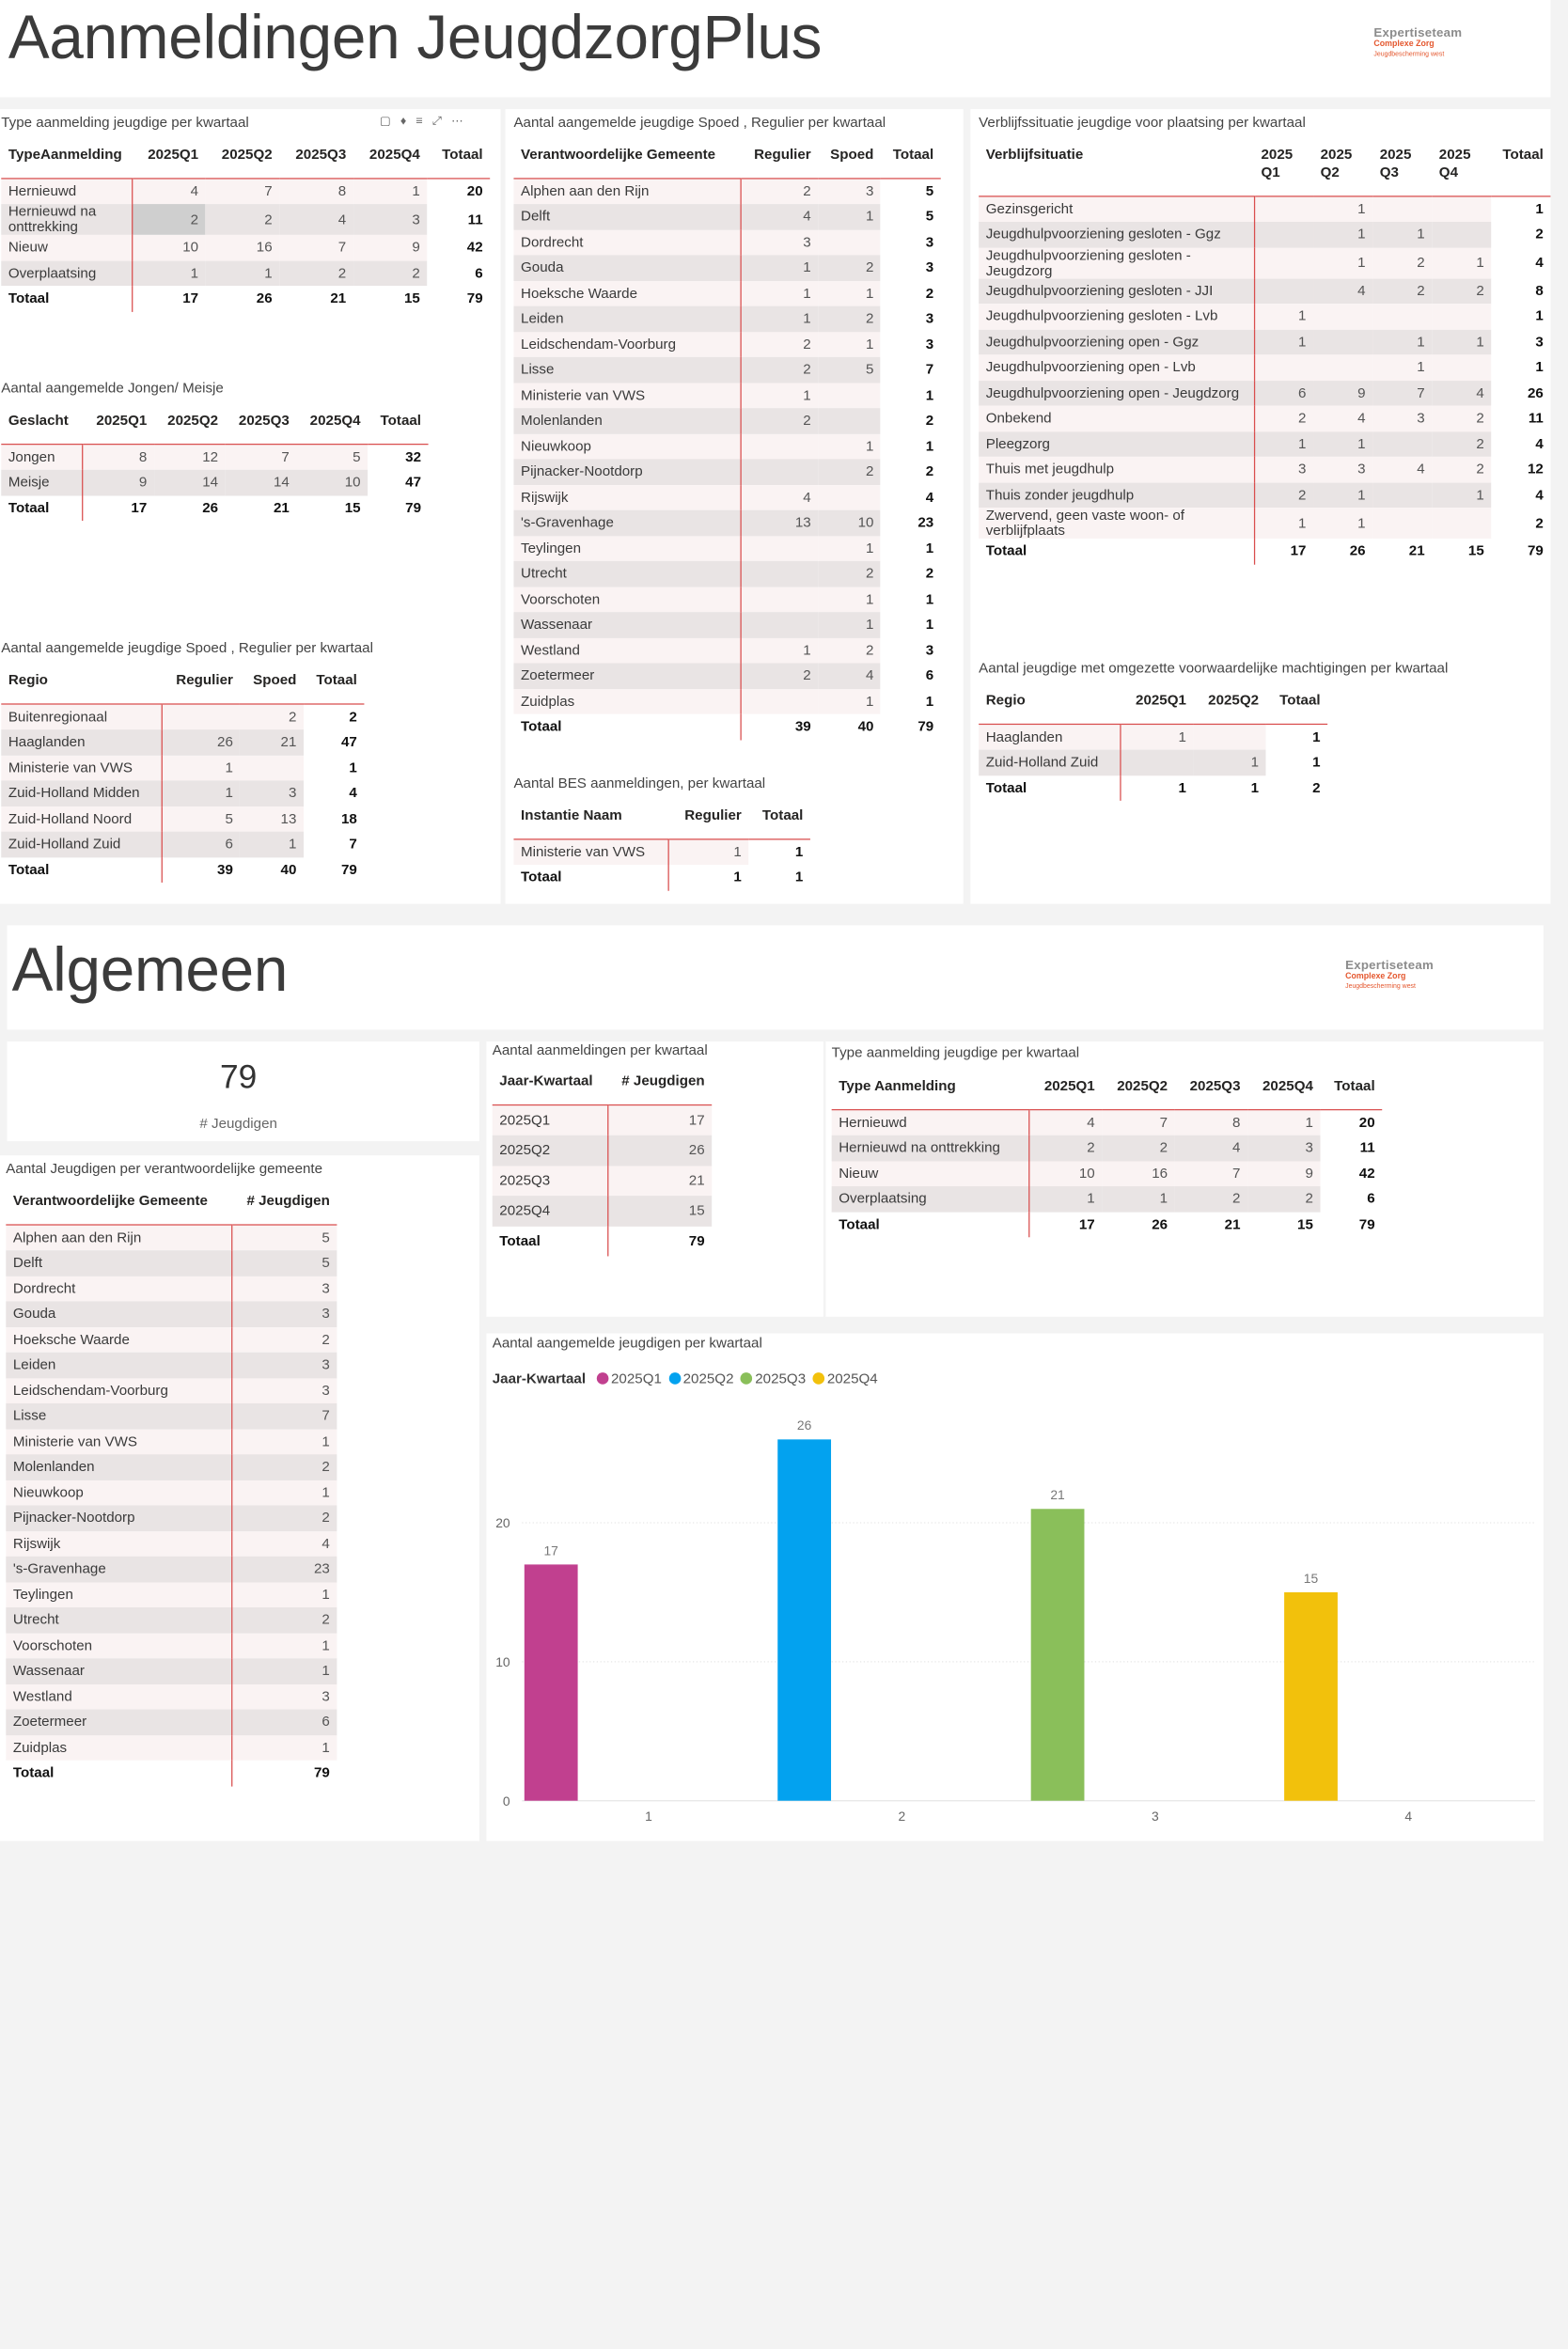 The height and width of the screenshot is (2349, 1568). Describe the element at coordinates (1153, 762) in the screenshot. I see `table-row: Zuid-Holland Zuid 1 1` at that location.